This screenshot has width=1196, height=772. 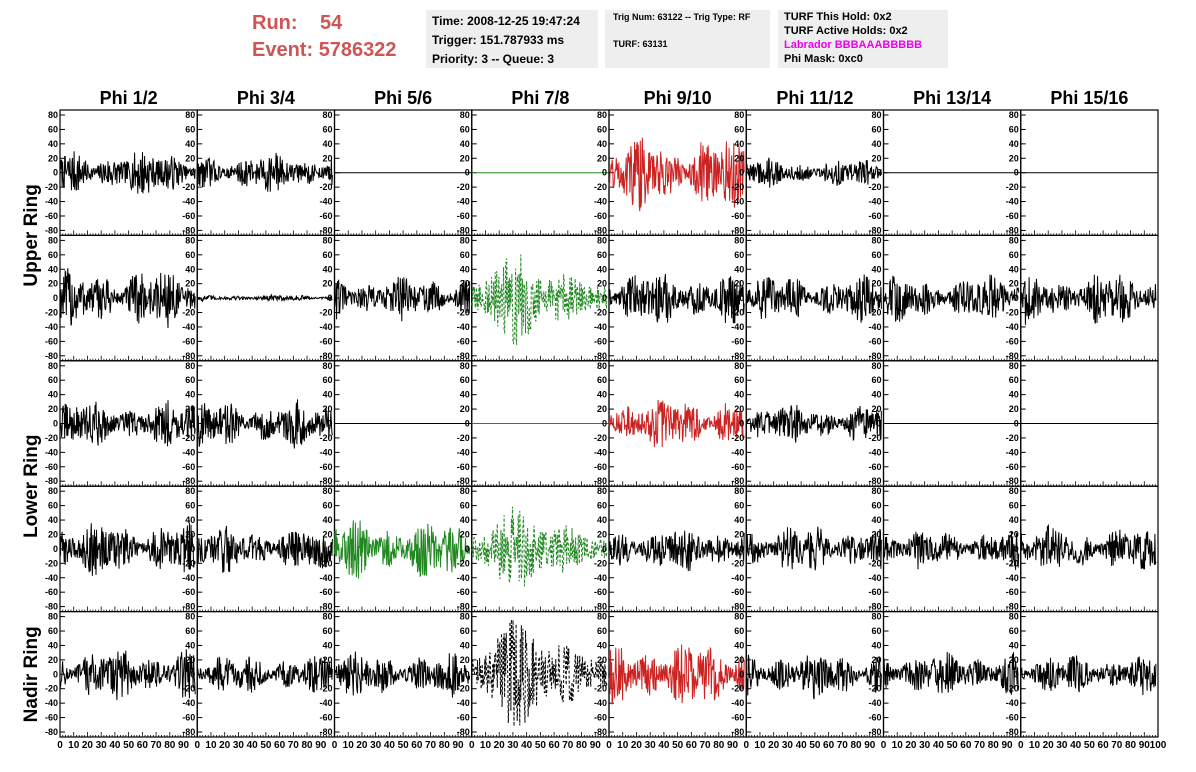 I want to click on x-tick-label: 80, so click(x=994, y=745).